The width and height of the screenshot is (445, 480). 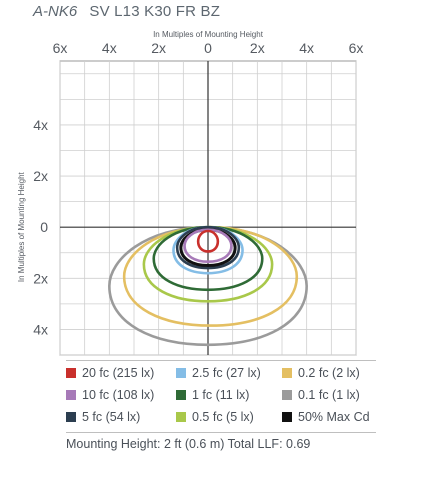 What do you see at coordinates (221, 360) in the screenshot?
I see `legend-divider` at bounding box center [221, 360].